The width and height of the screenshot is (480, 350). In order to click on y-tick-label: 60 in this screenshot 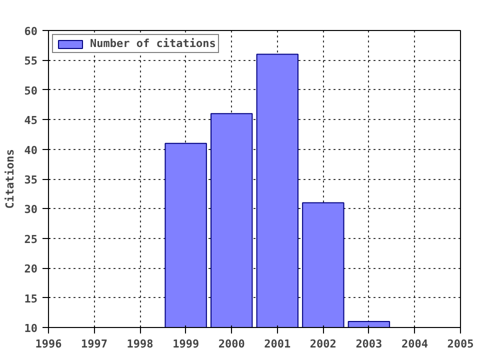, I will do `click(31, 31)`.